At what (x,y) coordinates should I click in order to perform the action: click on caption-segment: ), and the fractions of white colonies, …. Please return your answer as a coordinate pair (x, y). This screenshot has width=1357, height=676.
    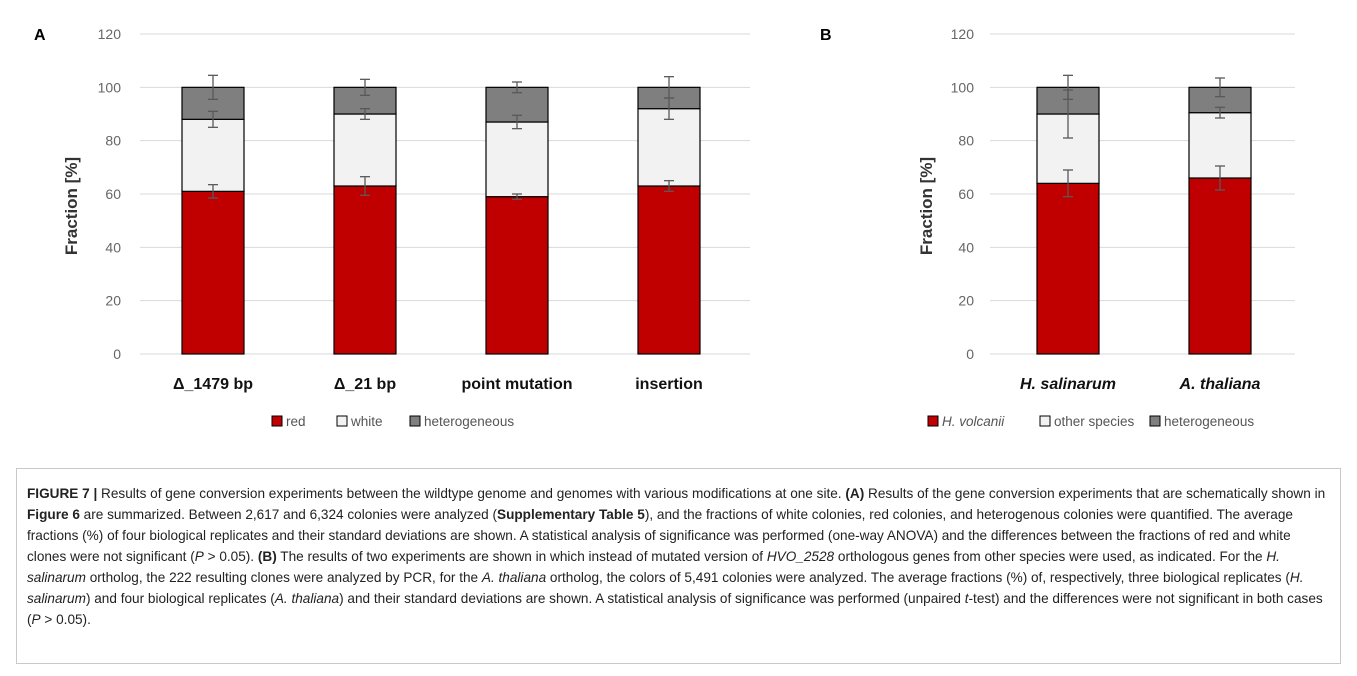
    Looking at the image, I should click on (660, 535).